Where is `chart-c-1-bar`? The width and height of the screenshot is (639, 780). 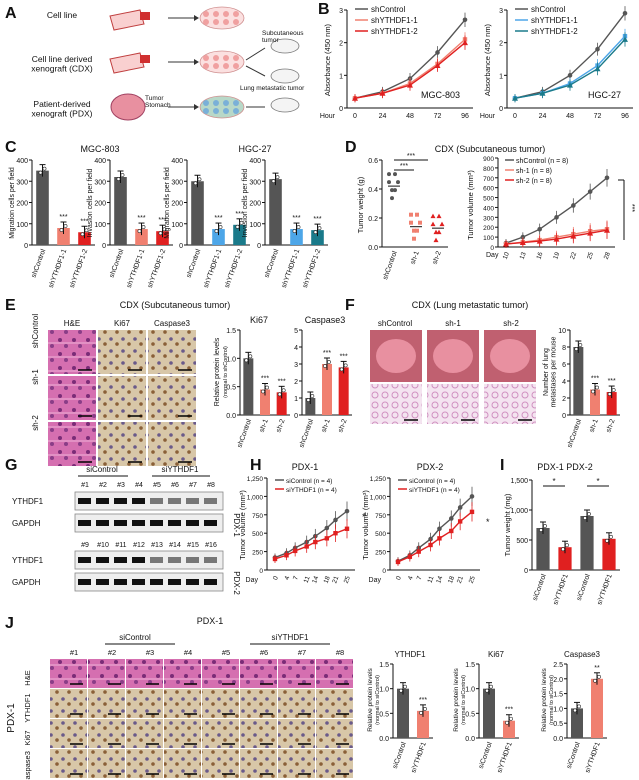 chart-c-1-bar is located at coordinates (42, 207).